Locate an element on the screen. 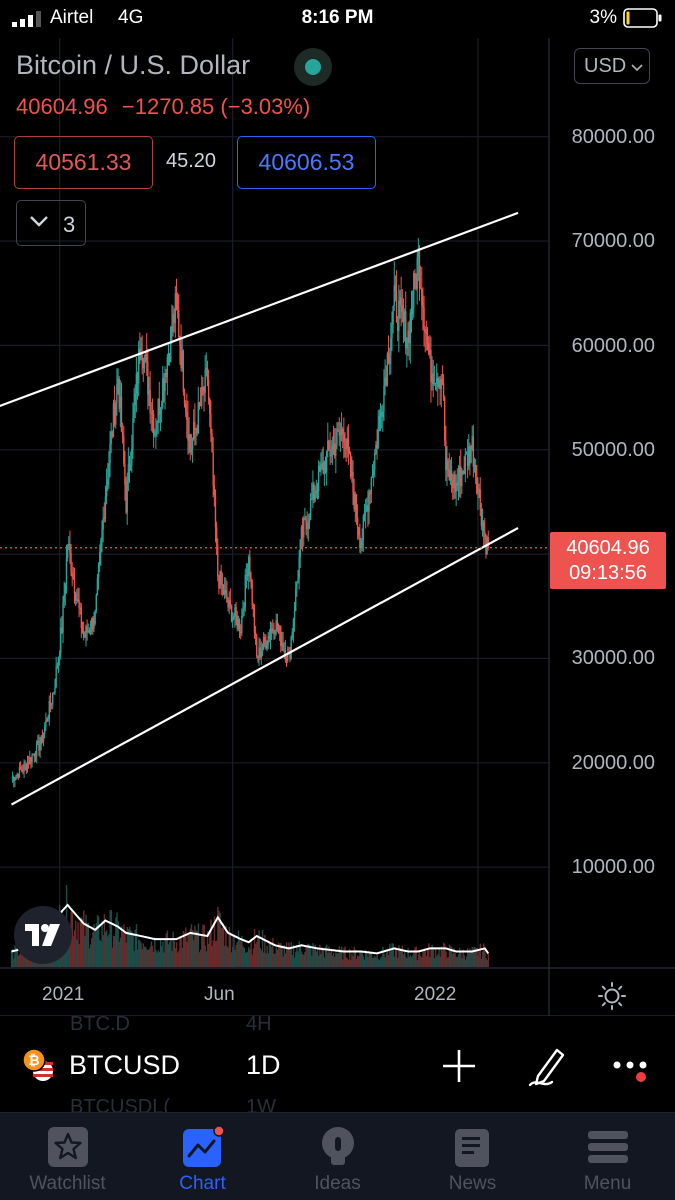 The image size is (675, 1200). plus-icon is located at coordinates (459, 1066).